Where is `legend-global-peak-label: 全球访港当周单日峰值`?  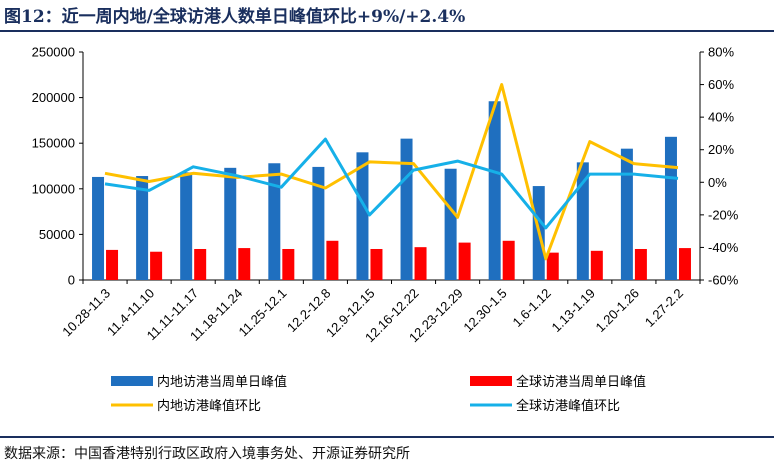
legend-global-peak-label: 全球访港当周单日峰值 is located at coordinates (581, 382).